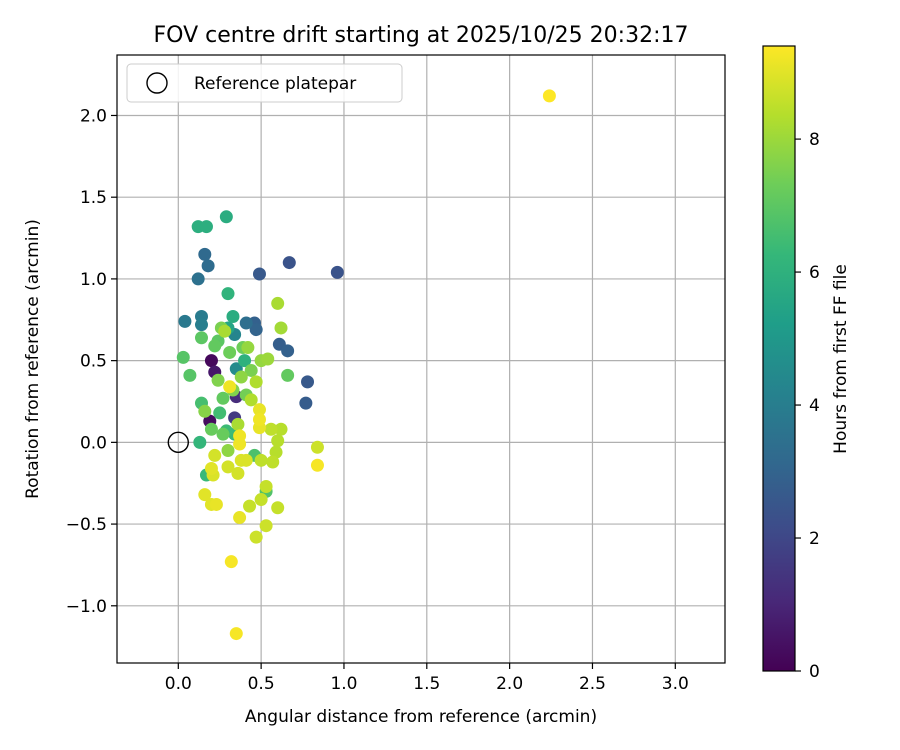 This screenshot has width=900, height=750. What do you see at coordinates (814, 672) in the screenshot?
I see `colorbar-tick-label: 0` at bounding box center [814, 672].